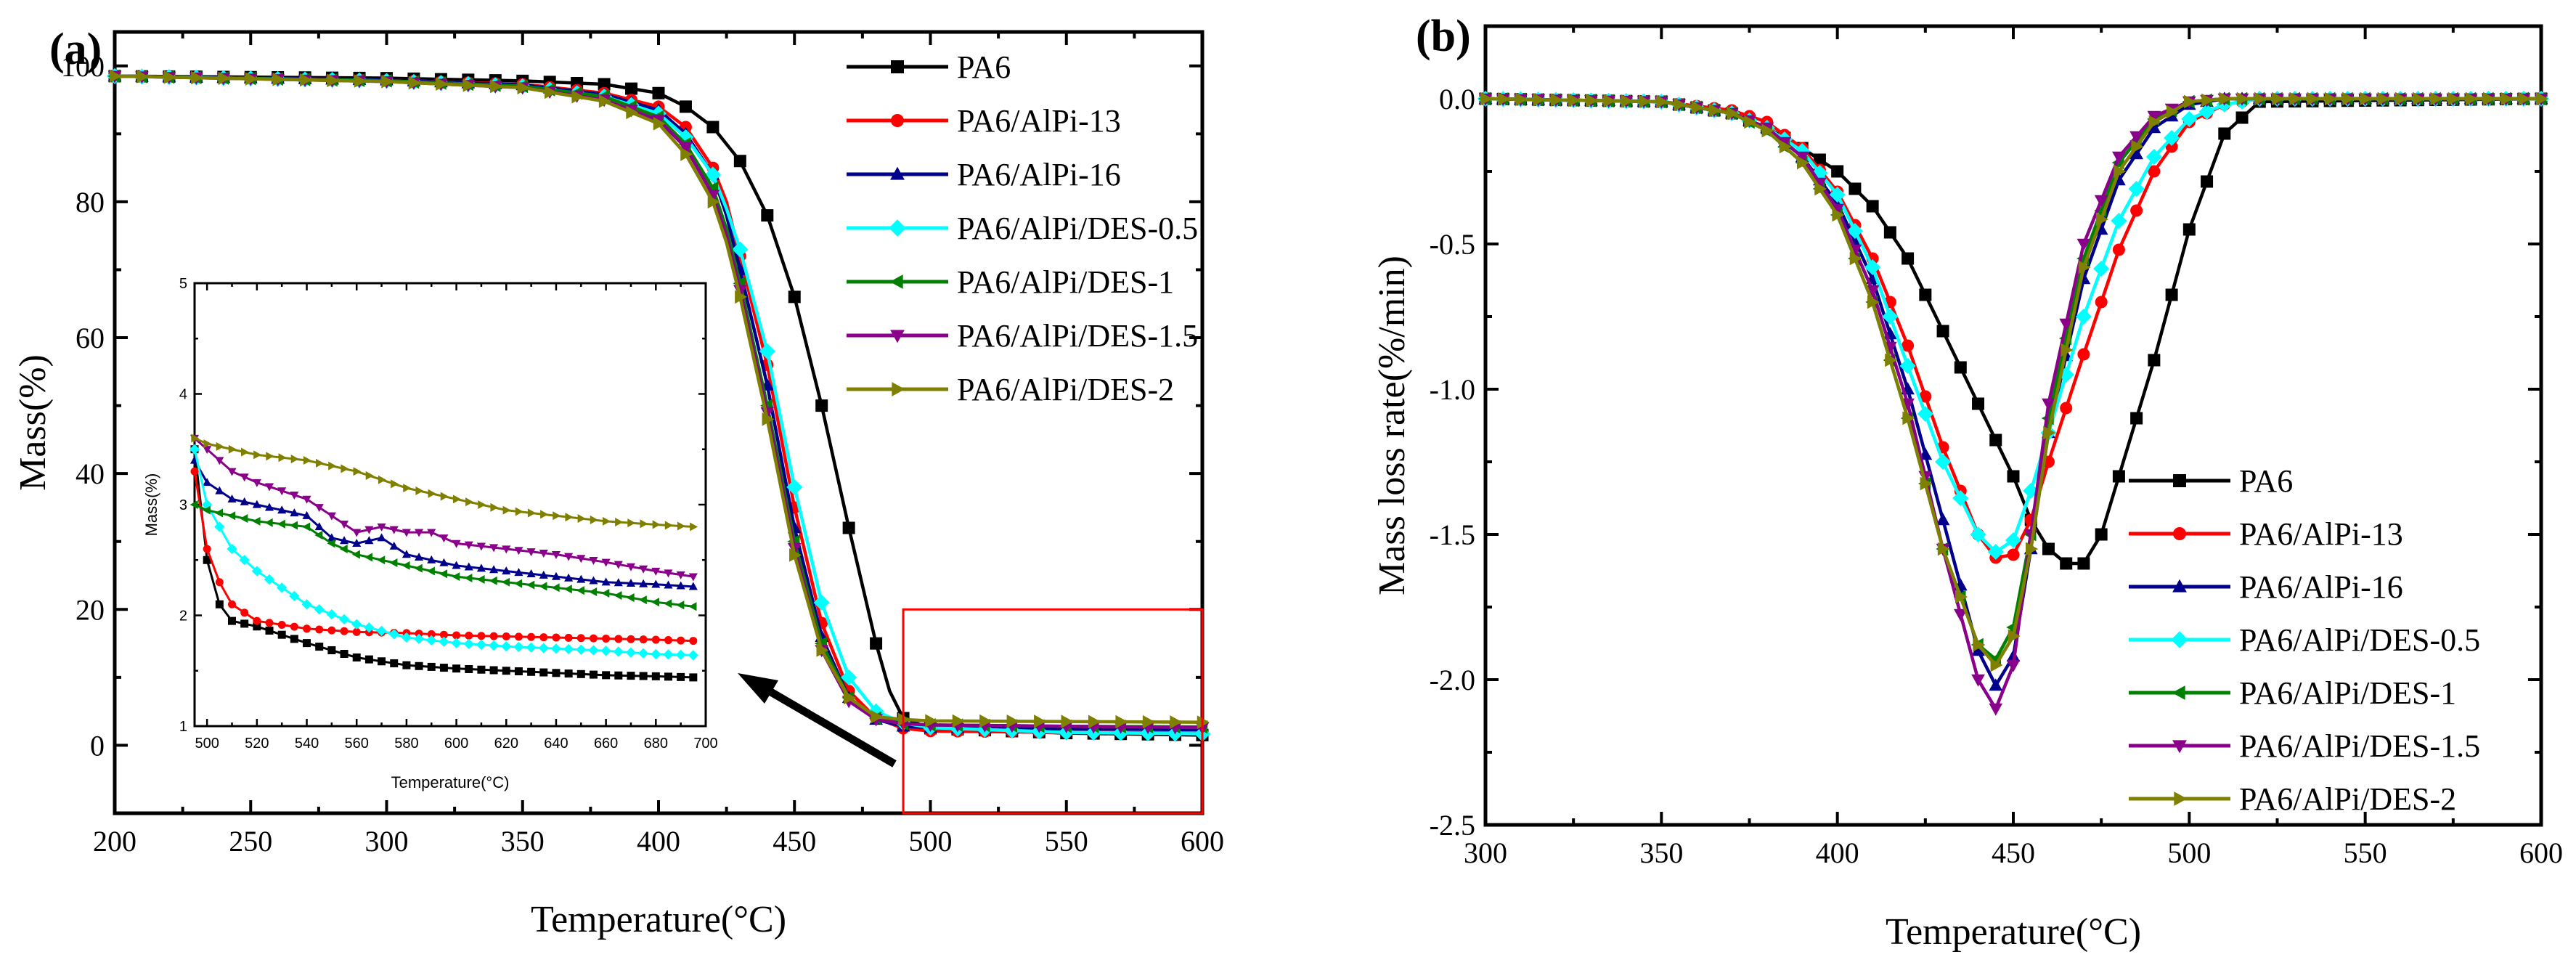 The height and width of the screenshot is (973, 2576). I want to click on a-y-tick-label: 20, so click(90, 609).